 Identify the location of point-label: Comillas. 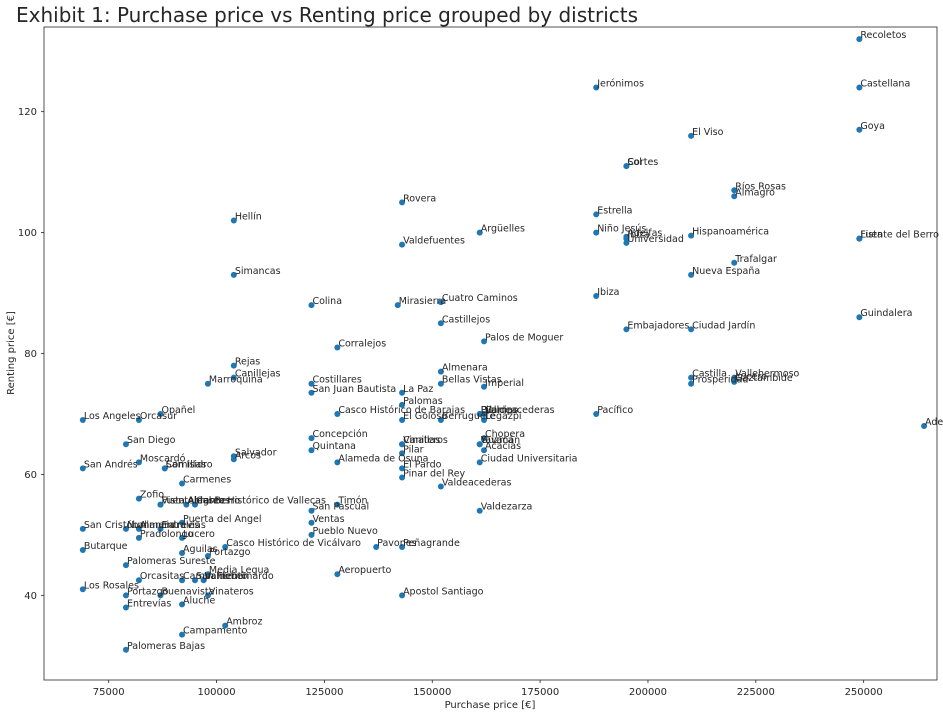
(186, 464).